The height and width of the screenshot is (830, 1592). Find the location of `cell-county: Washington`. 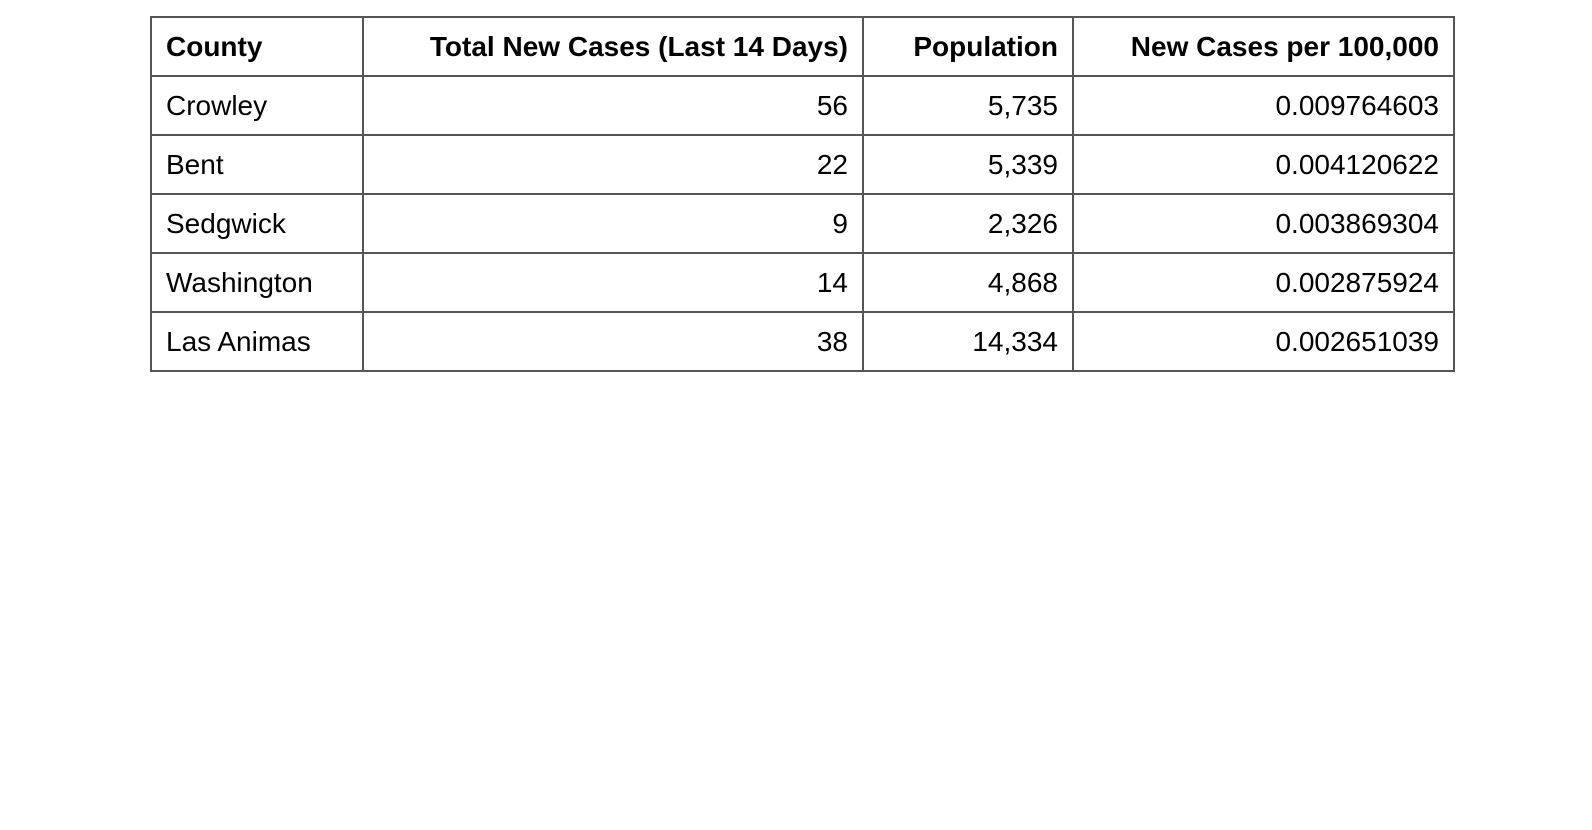

cell-county: Washington is located at coordinates (257, 282).